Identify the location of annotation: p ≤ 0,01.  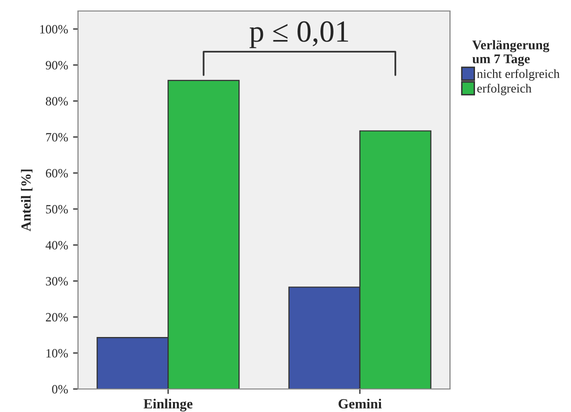
(299, 34).